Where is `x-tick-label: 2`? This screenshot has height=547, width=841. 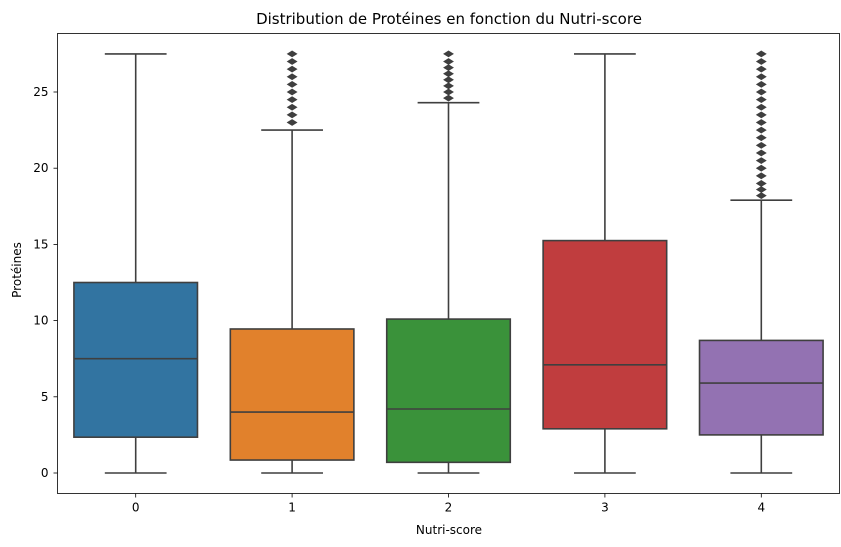 x-tick-label: 2 is located at coordinates (449, 508).